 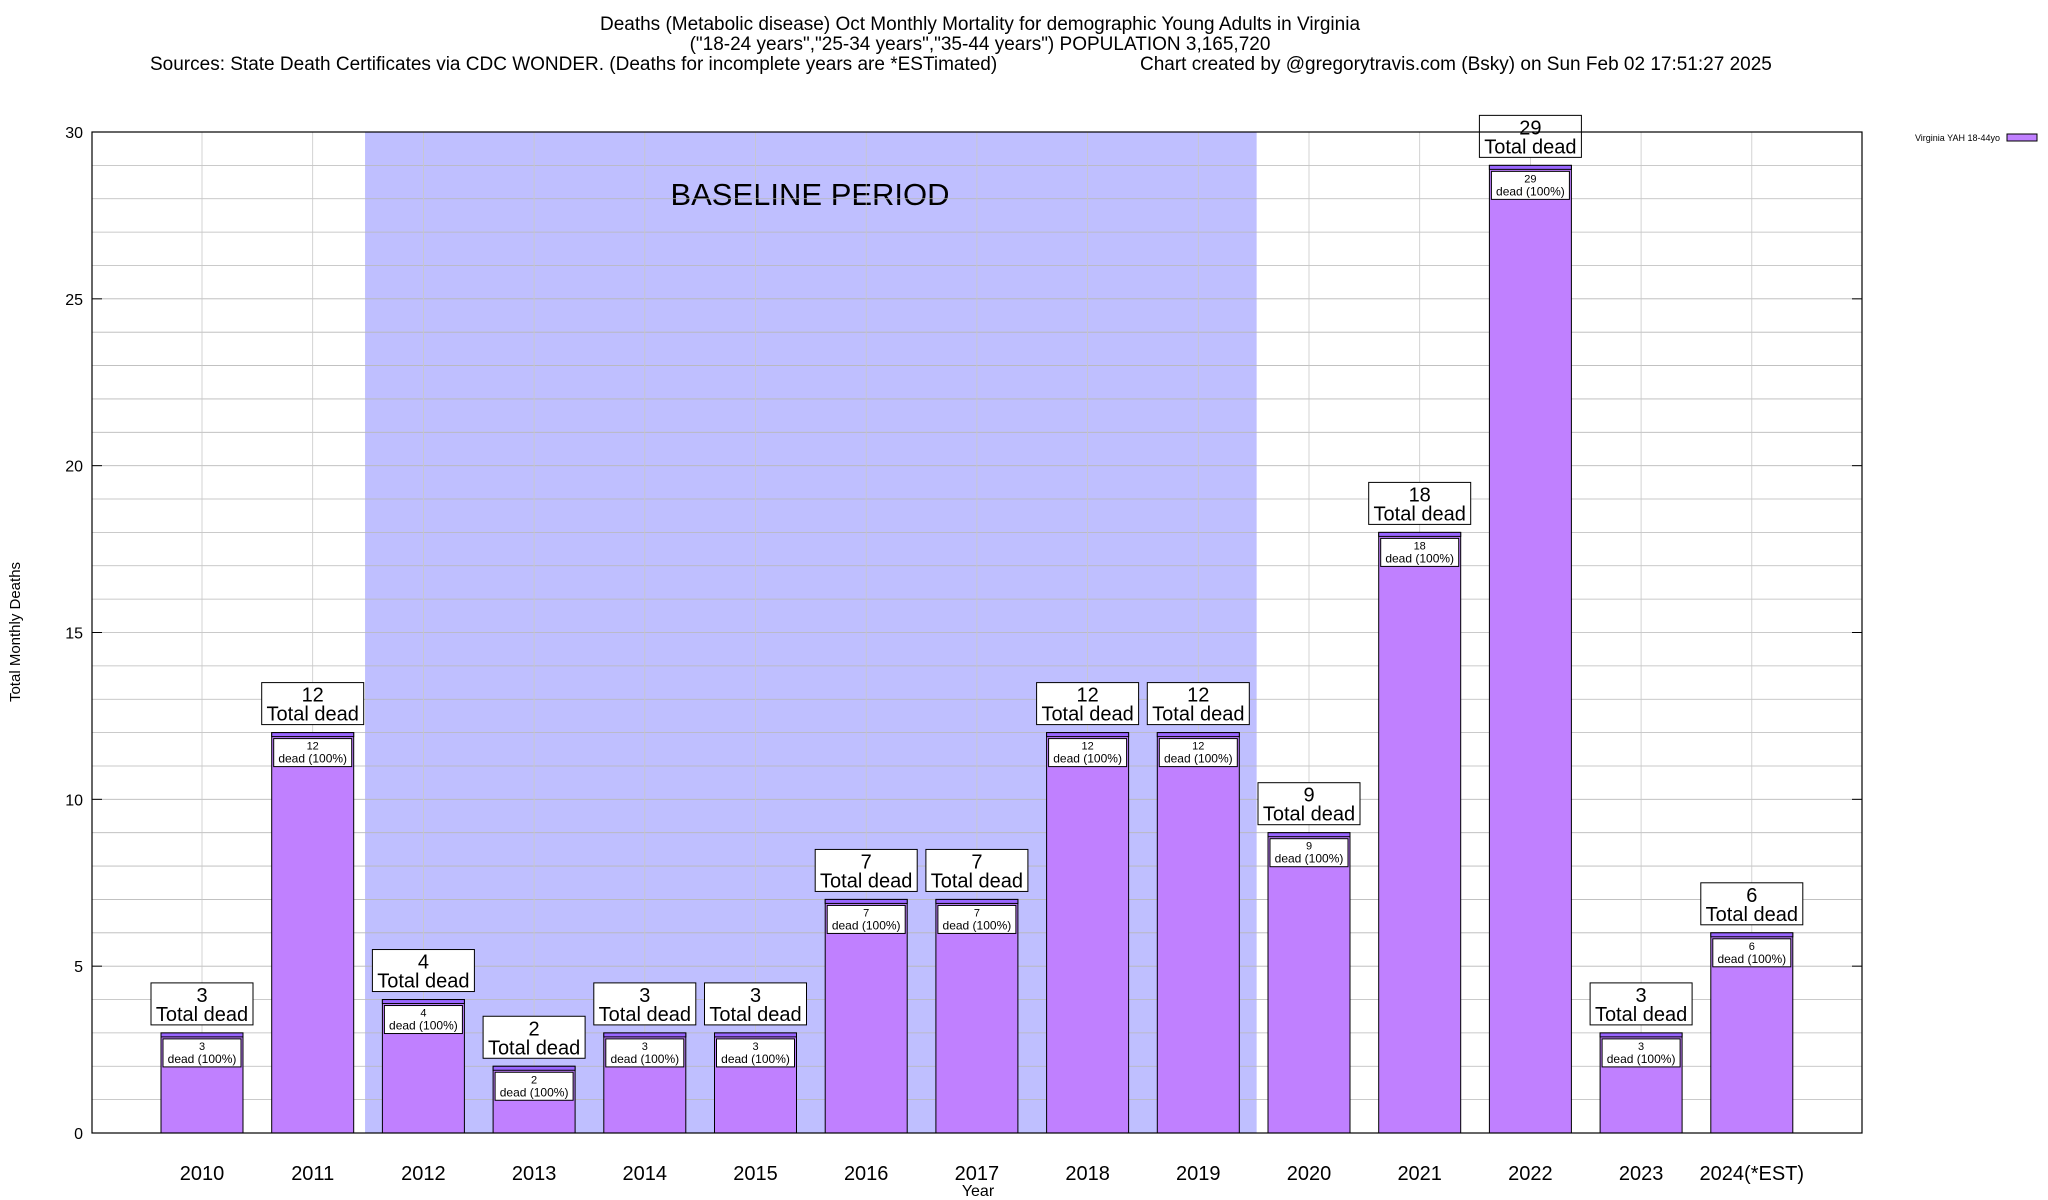 What do you see at coordinates (1976, 138) in the screenshot?
I see `legend: Virginia YAH 18-44yo` at bounding box center [1976, 138].